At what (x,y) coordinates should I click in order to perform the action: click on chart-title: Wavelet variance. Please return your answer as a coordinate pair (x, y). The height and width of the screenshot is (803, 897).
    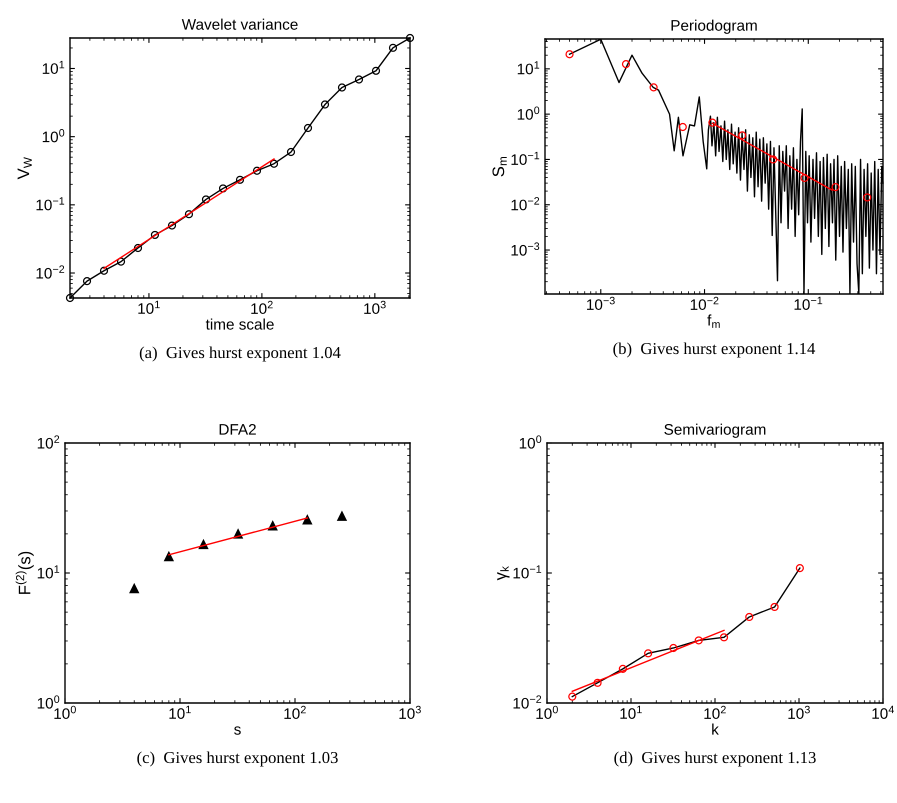
    Looking at the image, I should click on (240, 24).